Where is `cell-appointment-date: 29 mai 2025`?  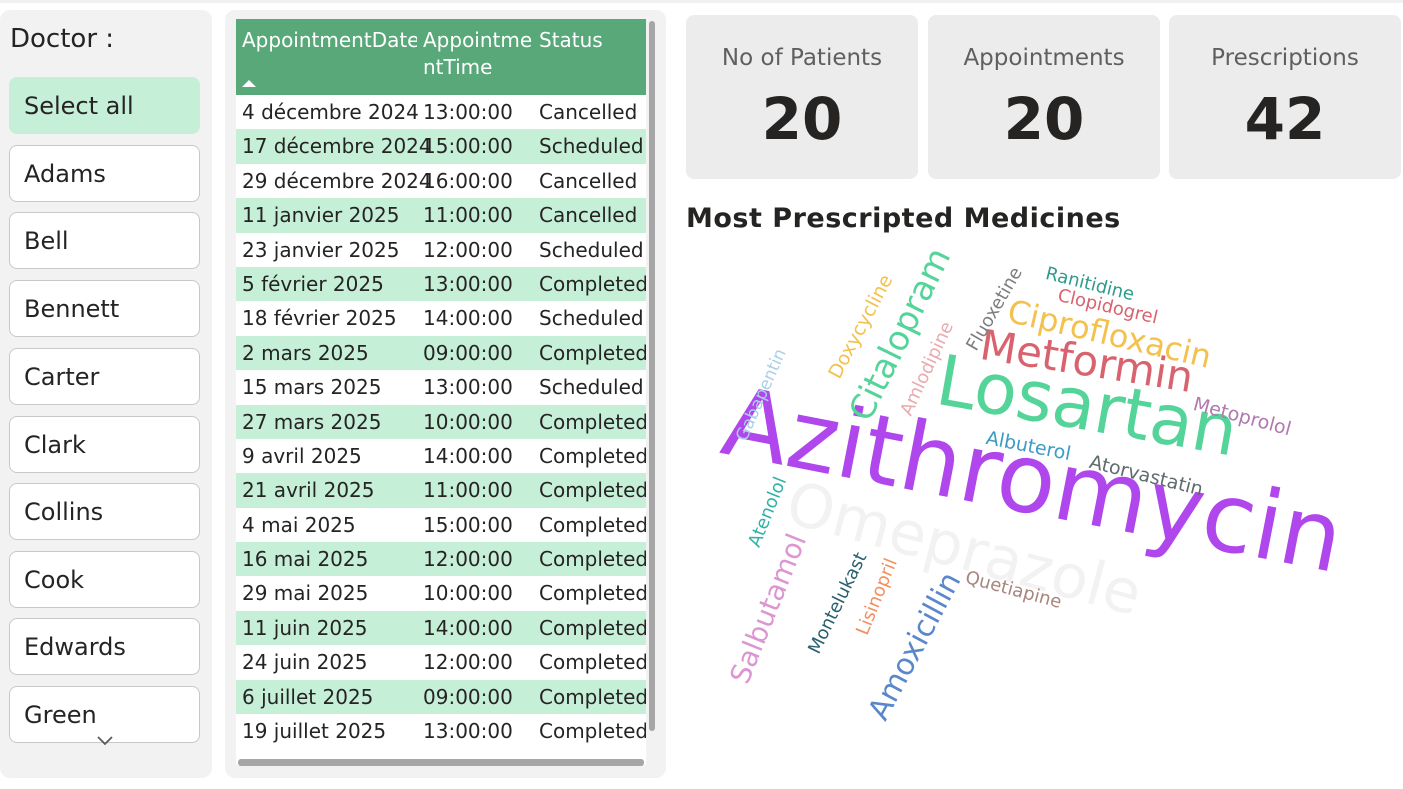 cell-appointment-date: 29 mai 2025 is located at coordinates (305, 593).